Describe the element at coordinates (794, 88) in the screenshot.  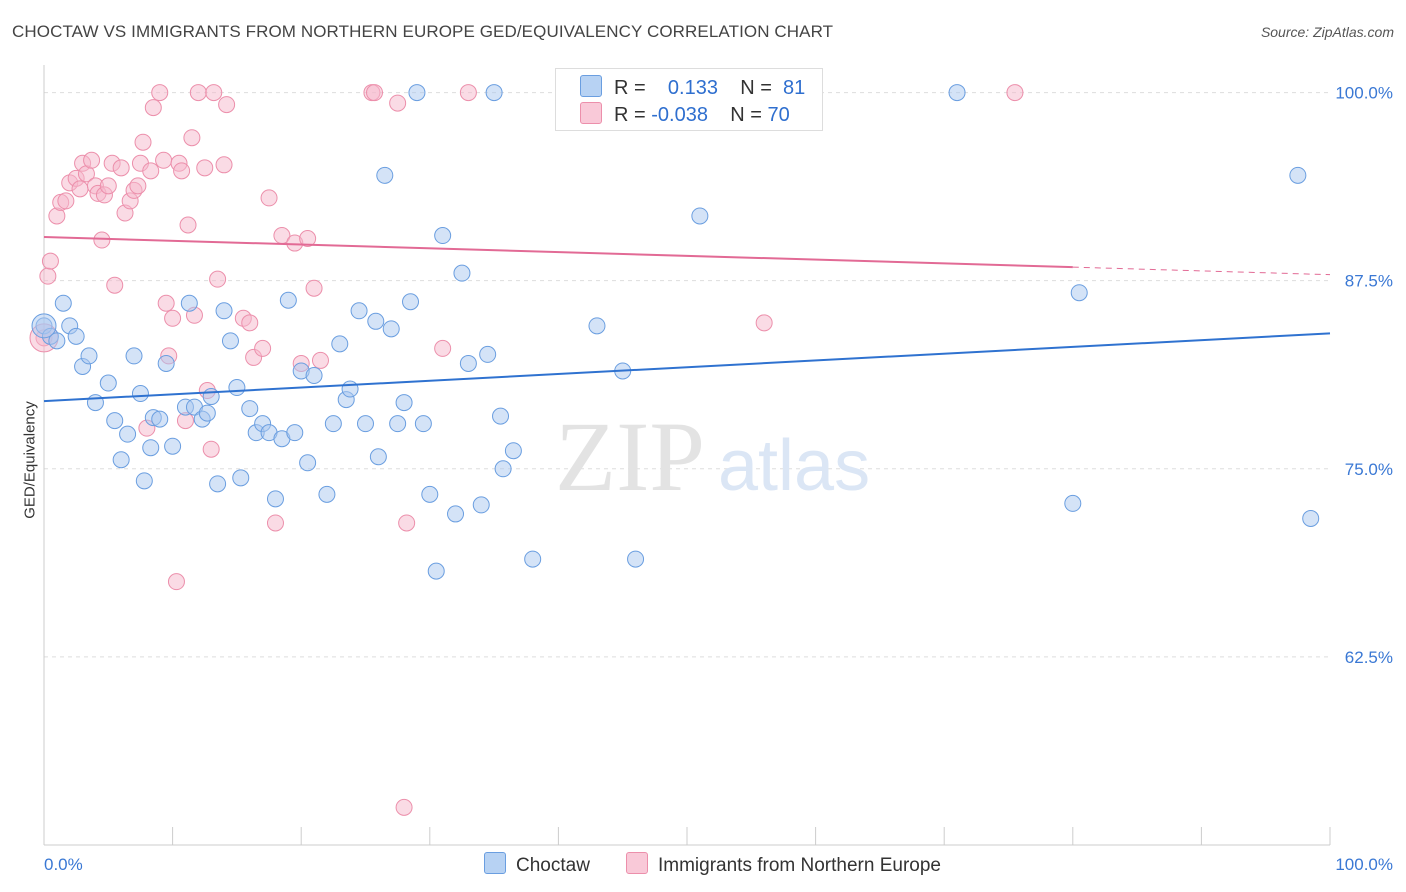
I see `choctaw-n-value: 81` at that location.